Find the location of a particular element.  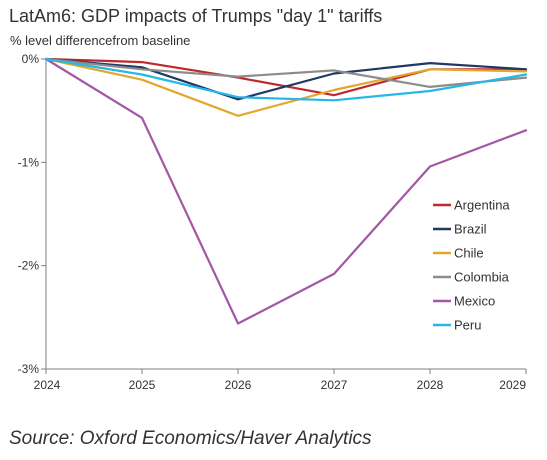

series-line-peru is located at coordinates (286, 79).